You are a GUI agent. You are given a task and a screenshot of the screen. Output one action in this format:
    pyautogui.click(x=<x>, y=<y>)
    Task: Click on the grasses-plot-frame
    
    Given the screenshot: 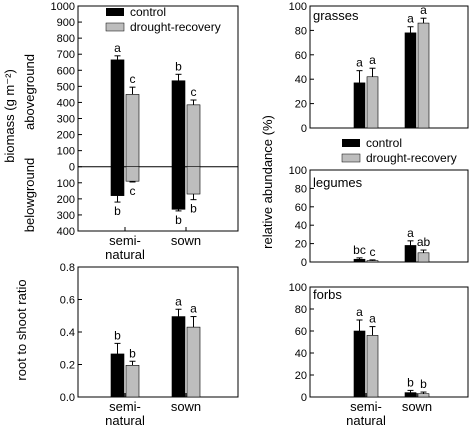 What is the action you would take?
    pyautogui.click(x=389, y=67)
    